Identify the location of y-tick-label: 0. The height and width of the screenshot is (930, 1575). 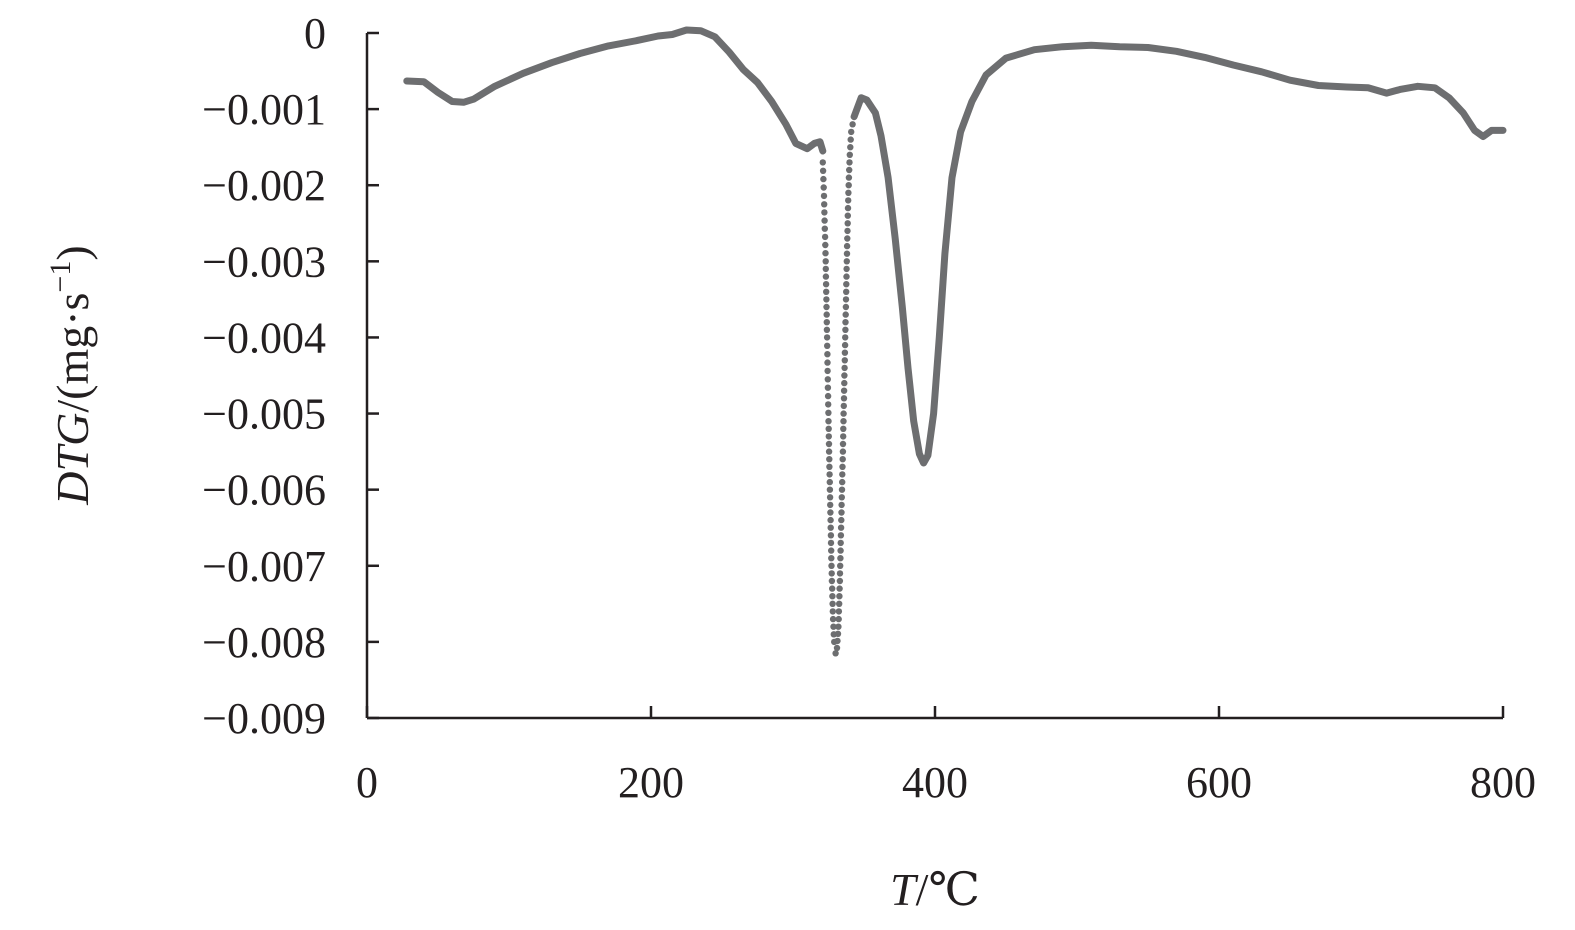
(315, 33).